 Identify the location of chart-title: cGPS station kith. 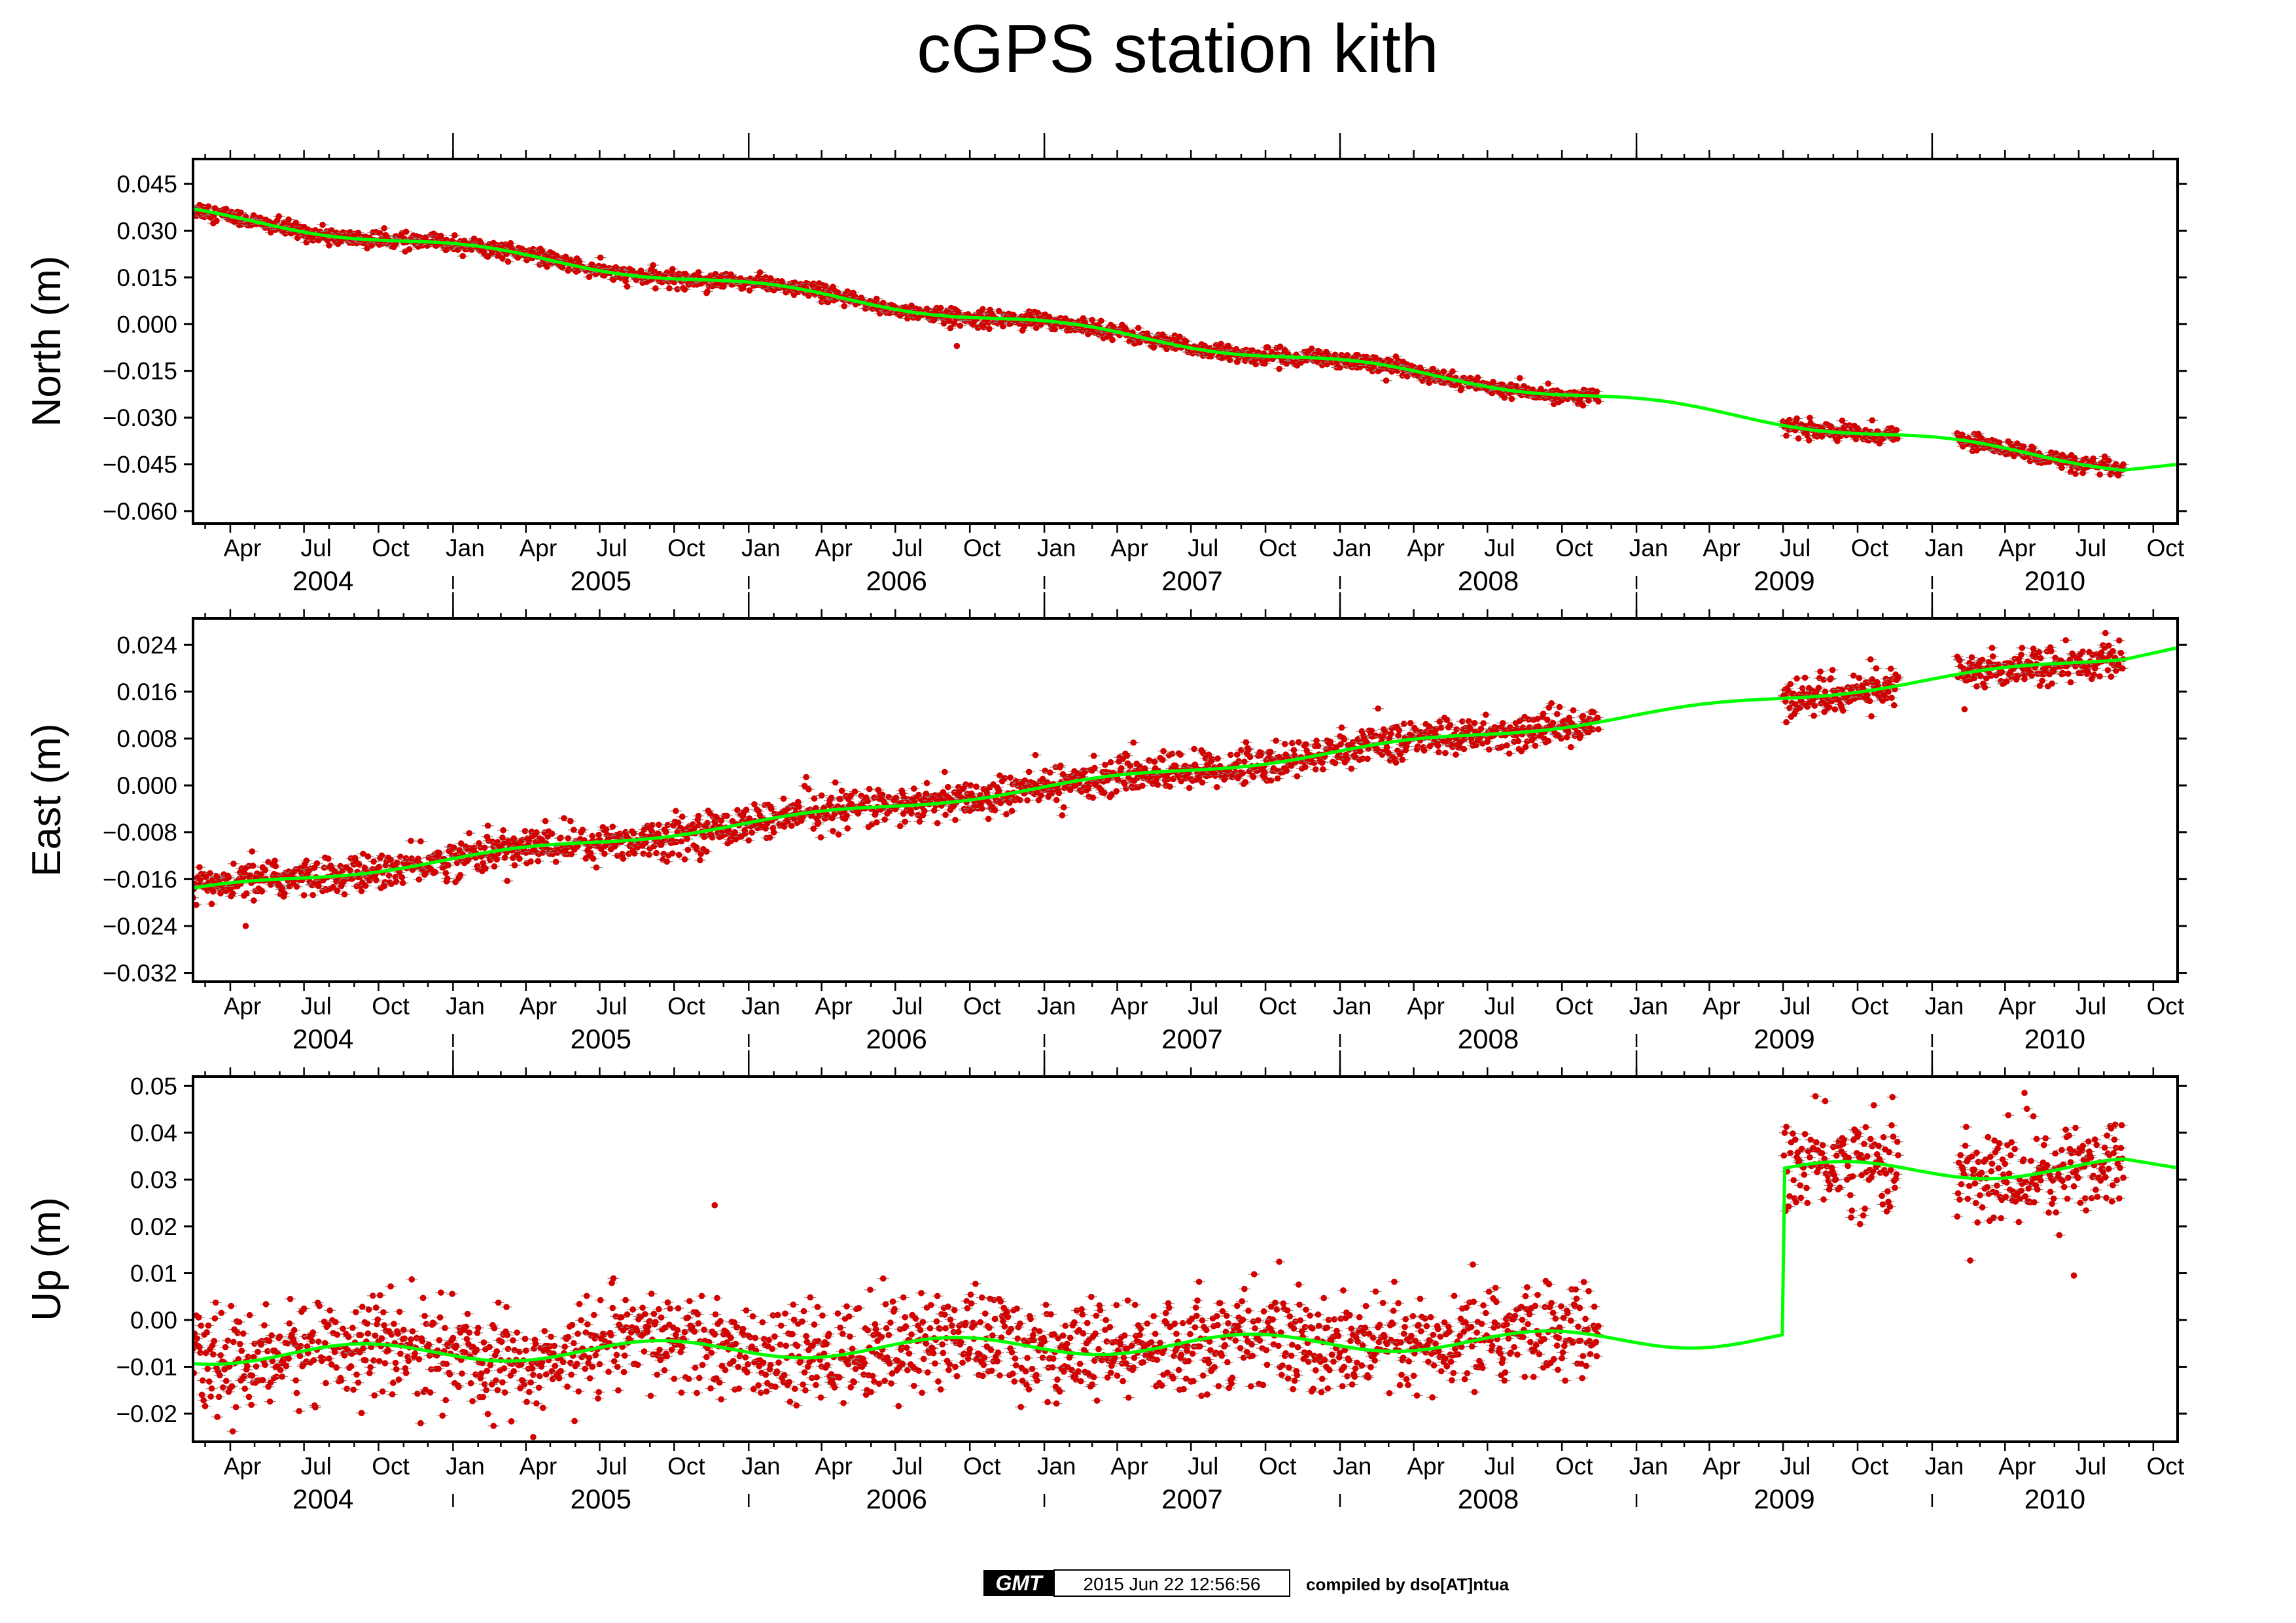
(1178, 49).